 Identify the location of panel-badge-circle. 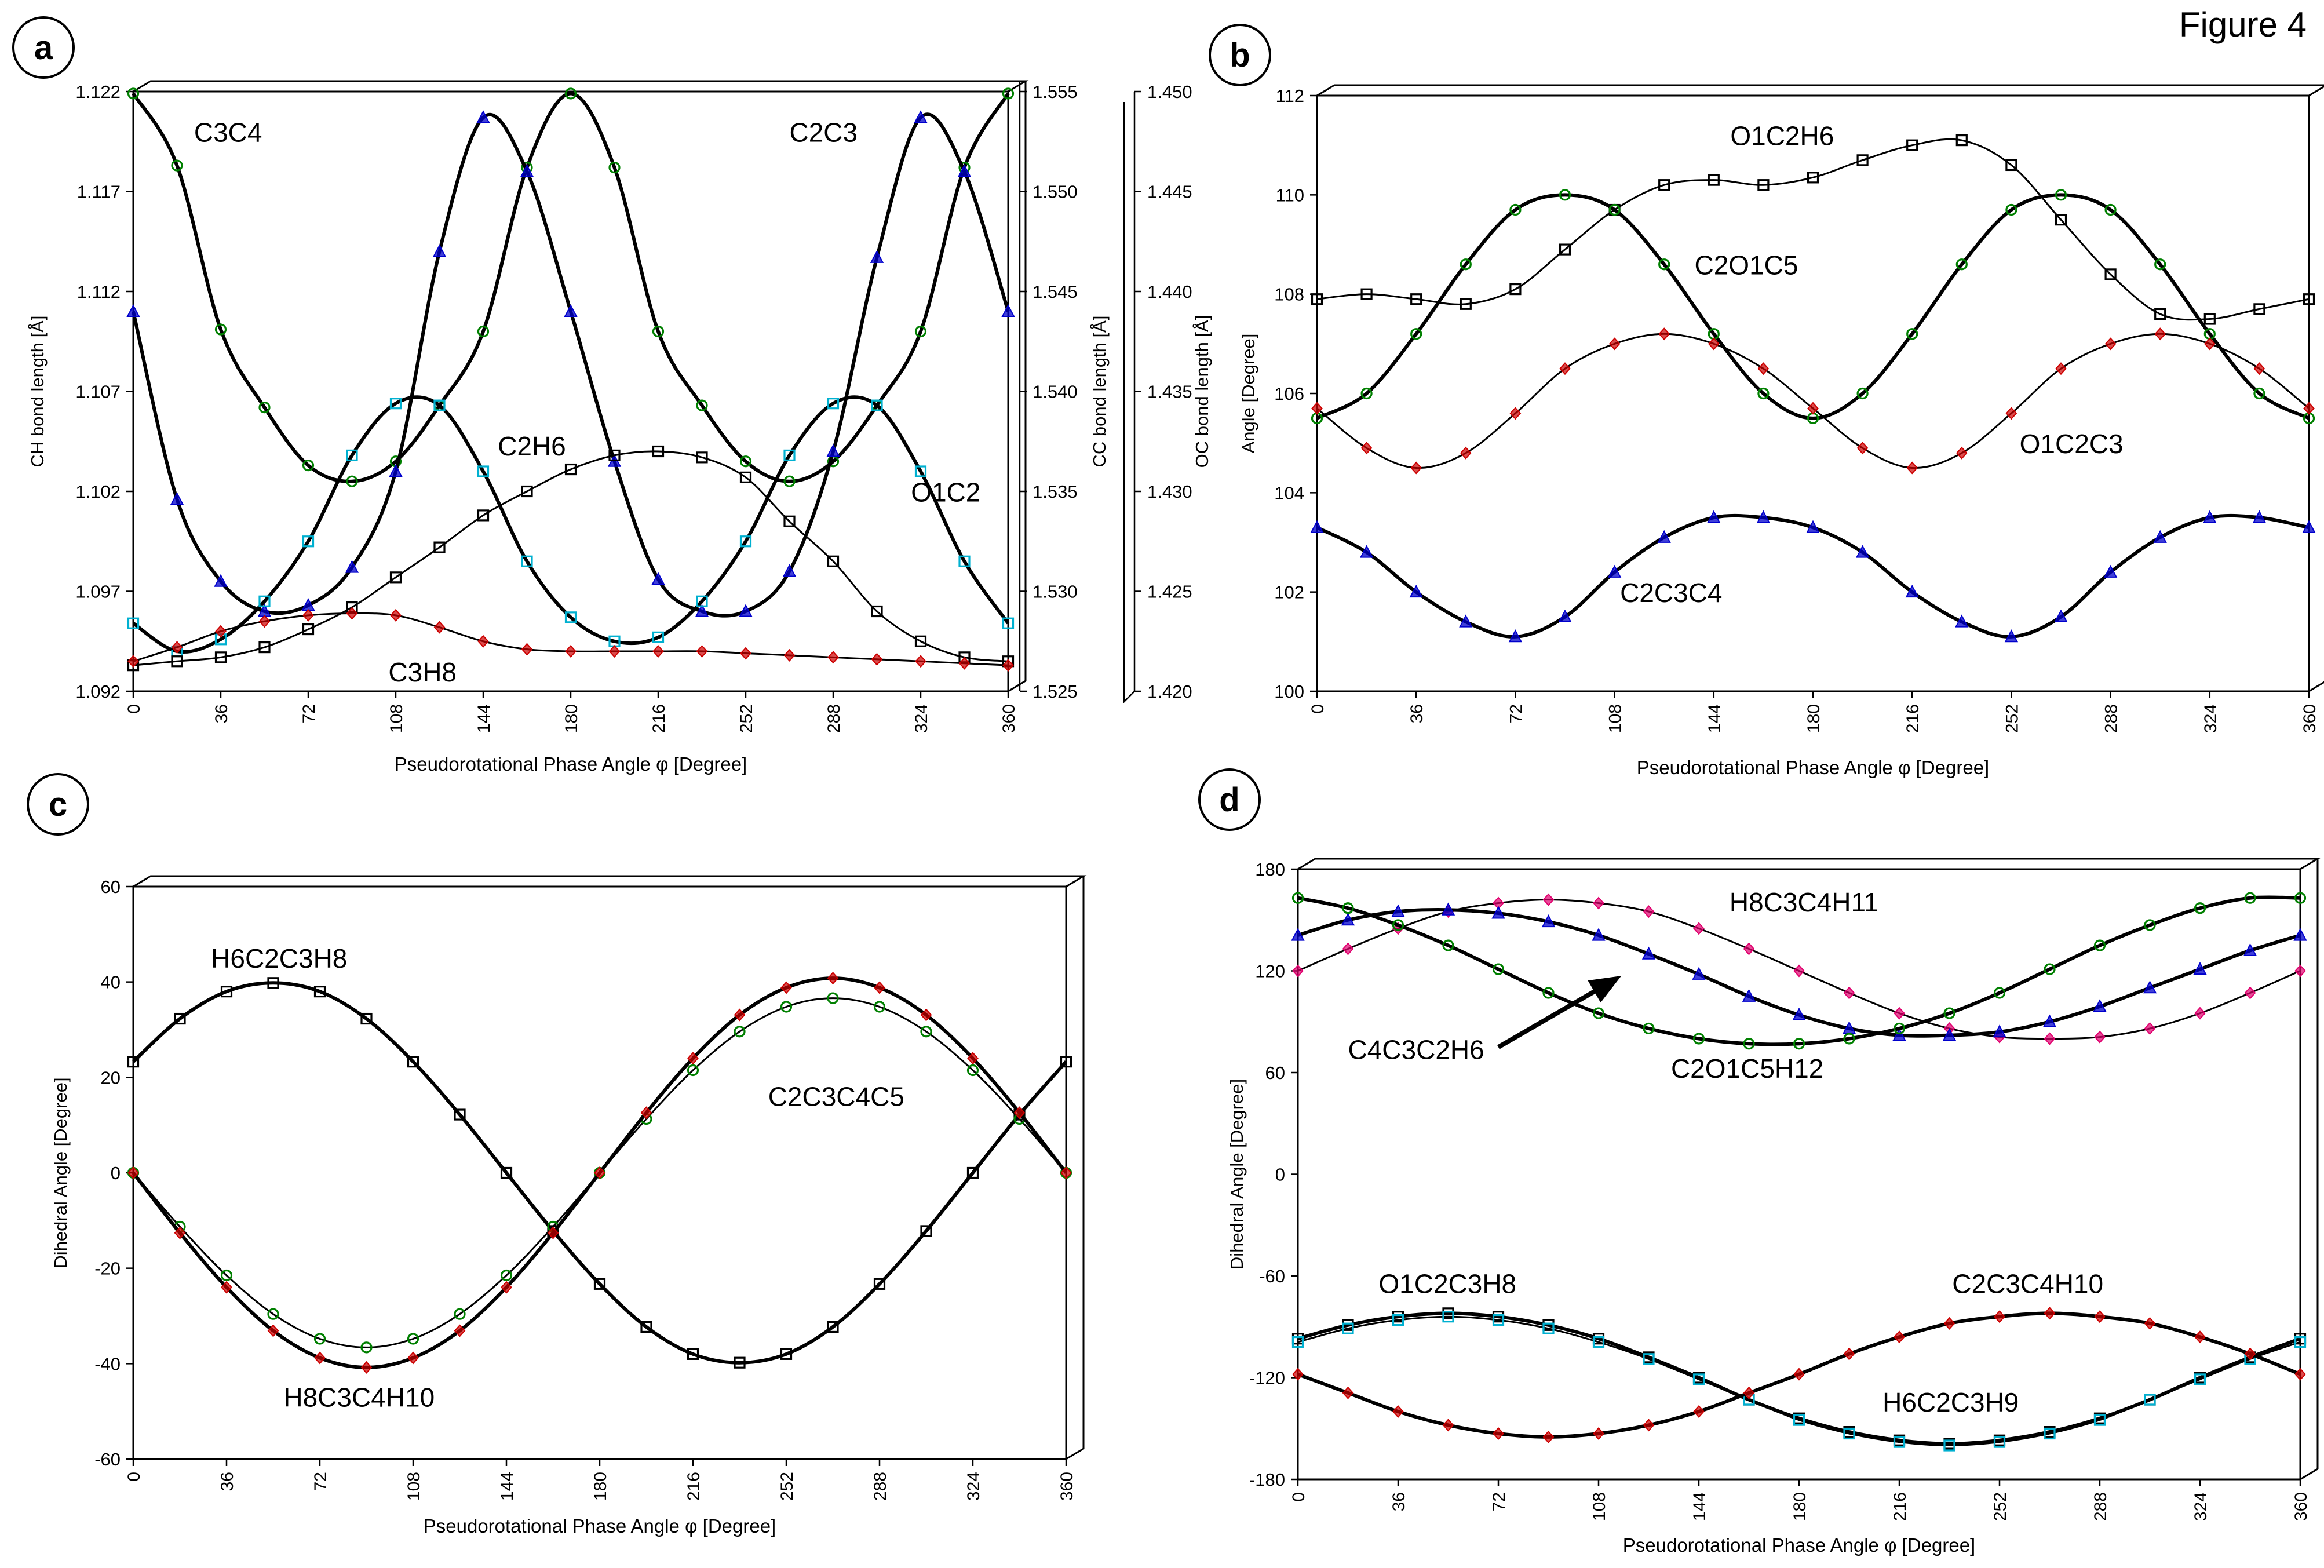
(1240, 55).